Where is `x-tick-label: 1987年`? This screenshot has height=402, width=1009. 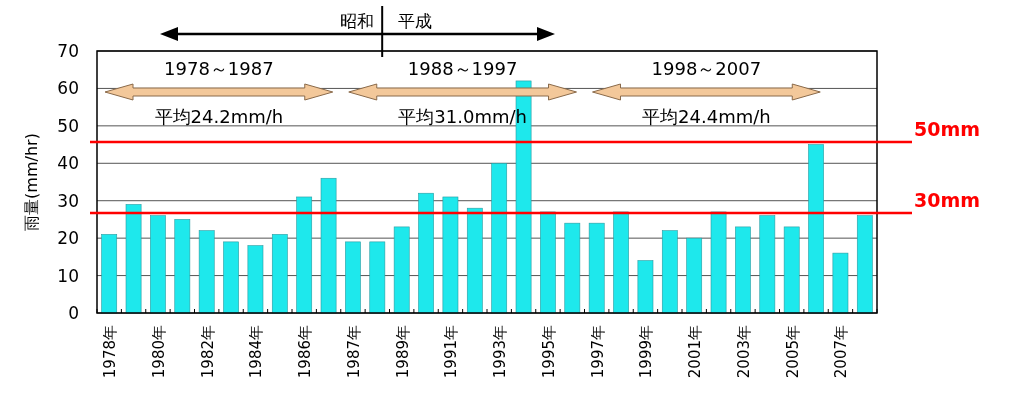 x-tick-label: 1987年 is located at coordinates (353, 352).